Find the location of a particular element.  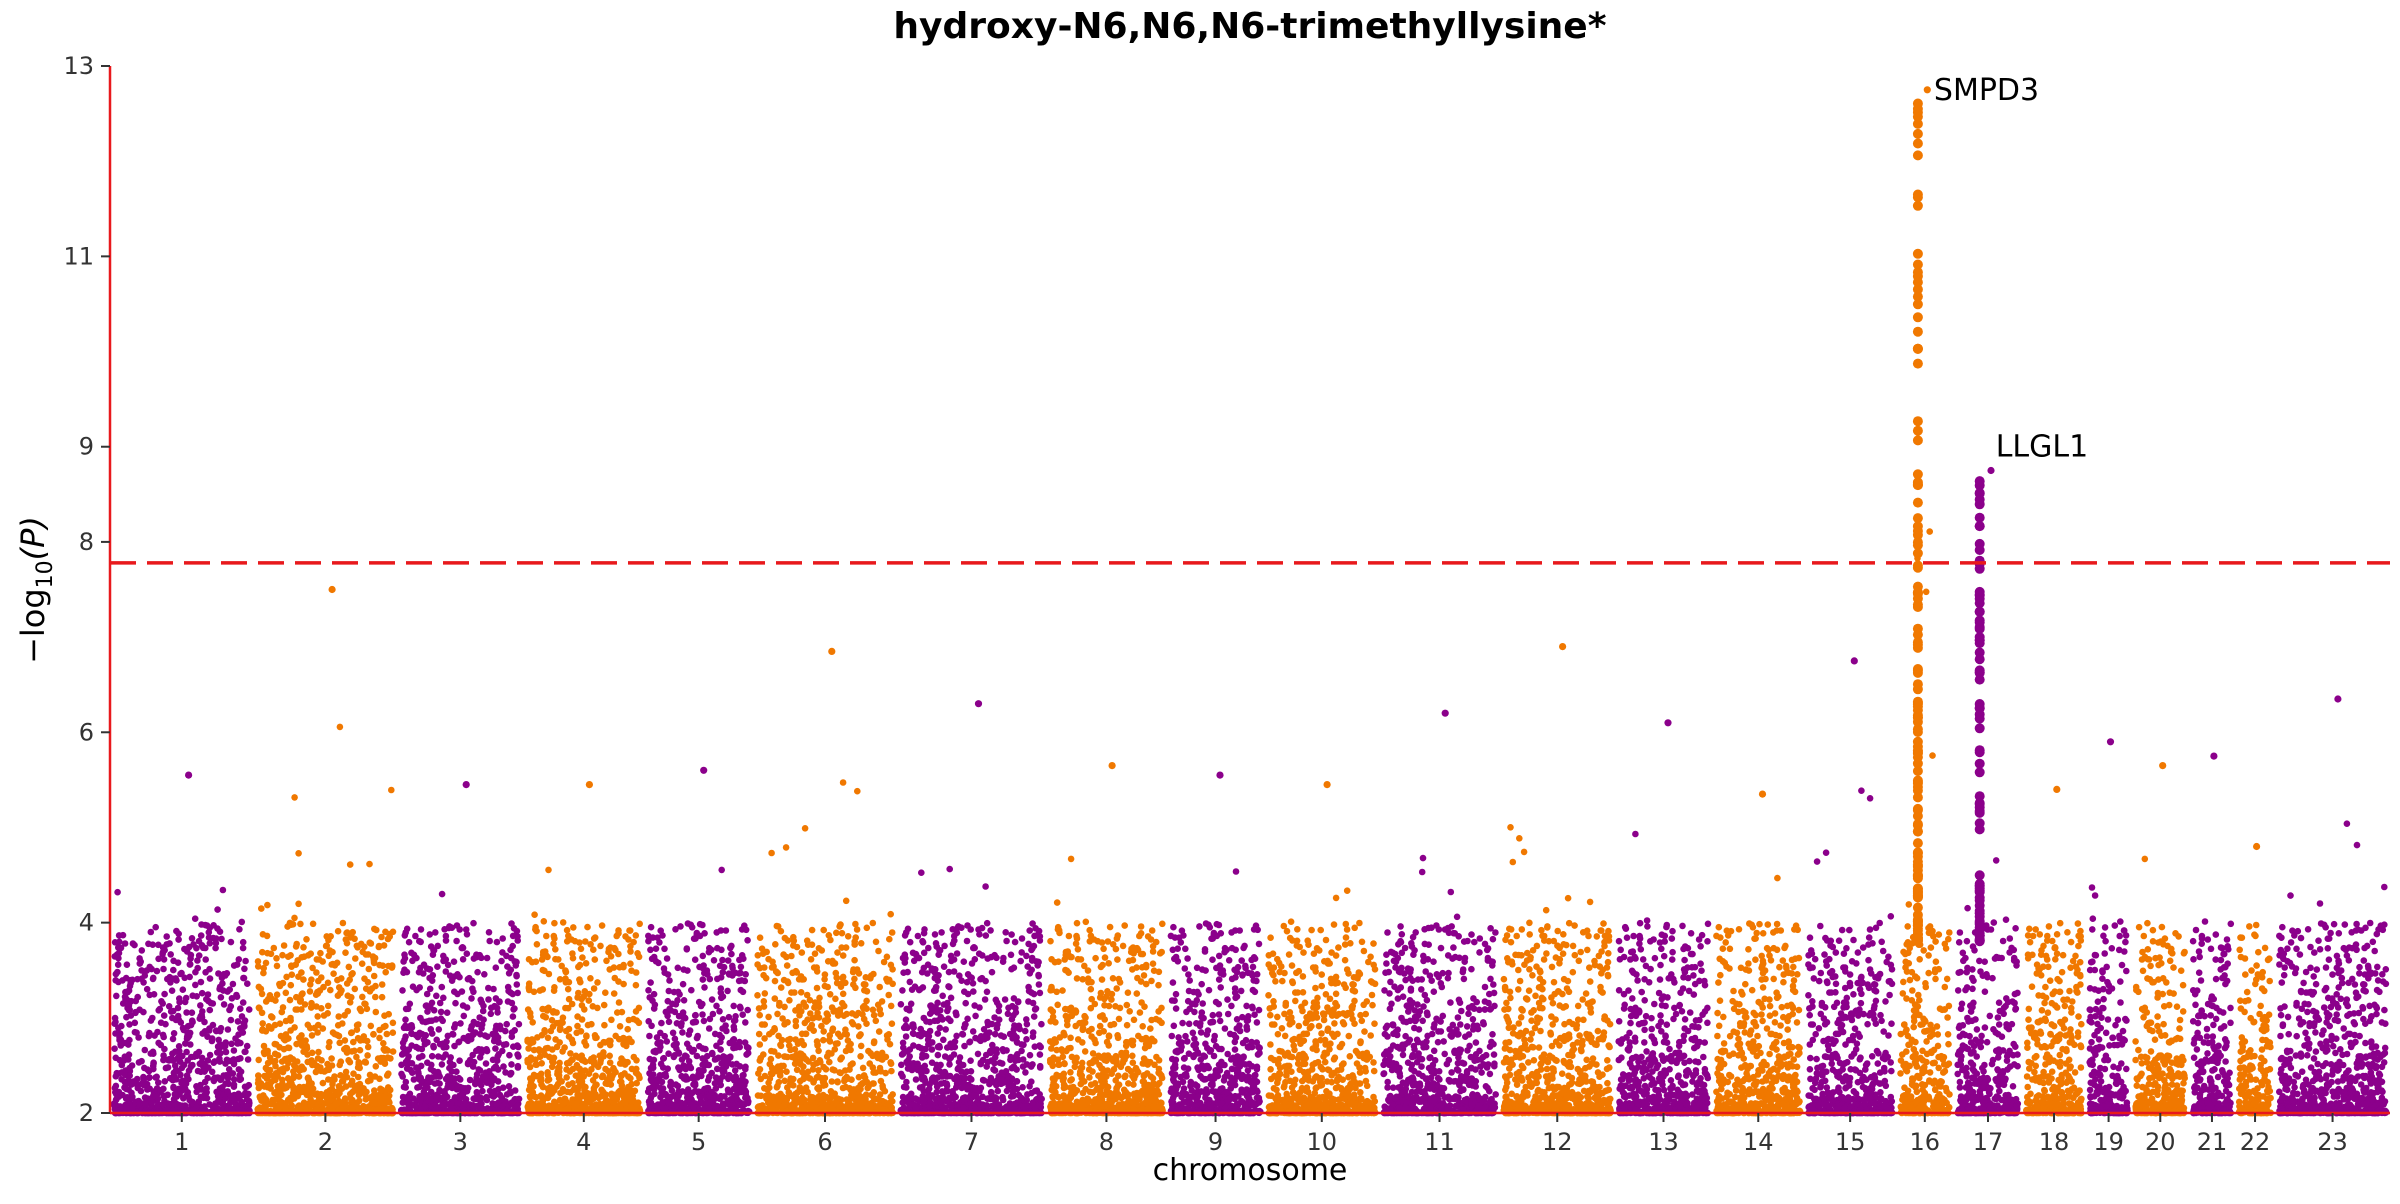

chromosome-4-points is located at coordinates (584, 949).